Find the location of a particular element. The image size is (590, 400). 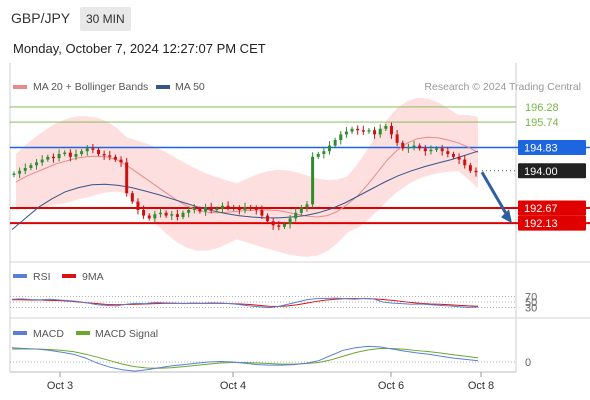

rsi-legend-swatch is located at coordinates (20, 276).